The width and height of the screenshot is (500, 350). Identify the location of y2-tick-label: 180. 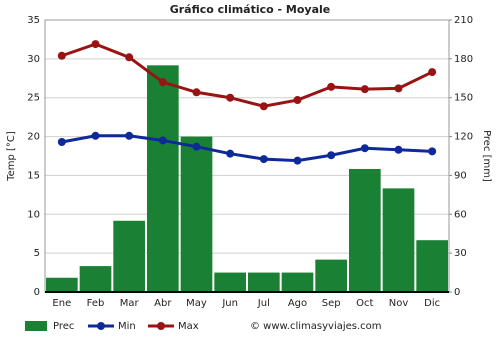
(463, 59).